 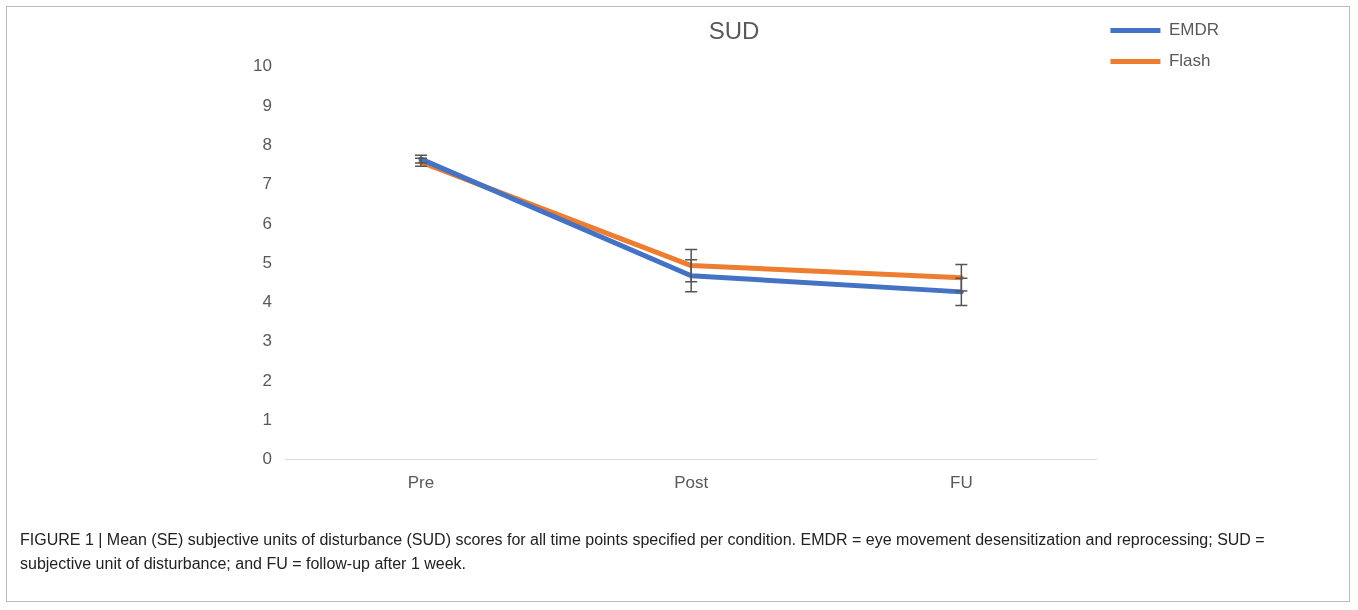 I want to click on x-tick-label: Pre, so click(x=421, y=483).